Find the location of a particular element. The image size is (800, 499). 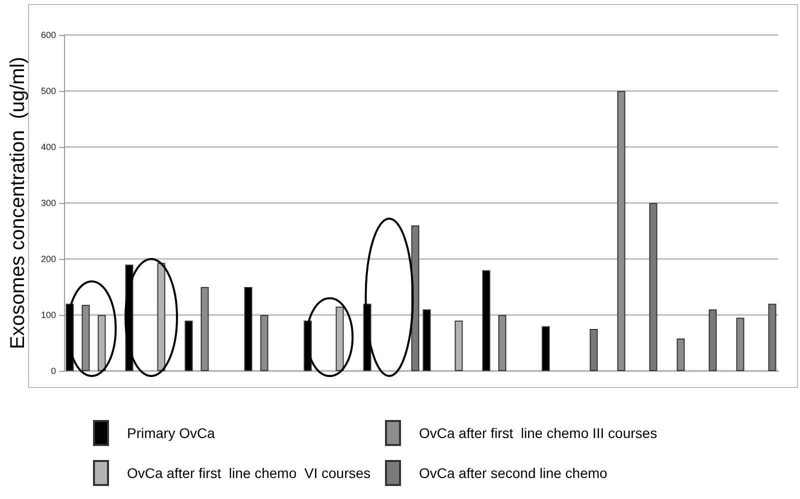

legend-label: Primary OvCa is located at coordinates (171, 433).